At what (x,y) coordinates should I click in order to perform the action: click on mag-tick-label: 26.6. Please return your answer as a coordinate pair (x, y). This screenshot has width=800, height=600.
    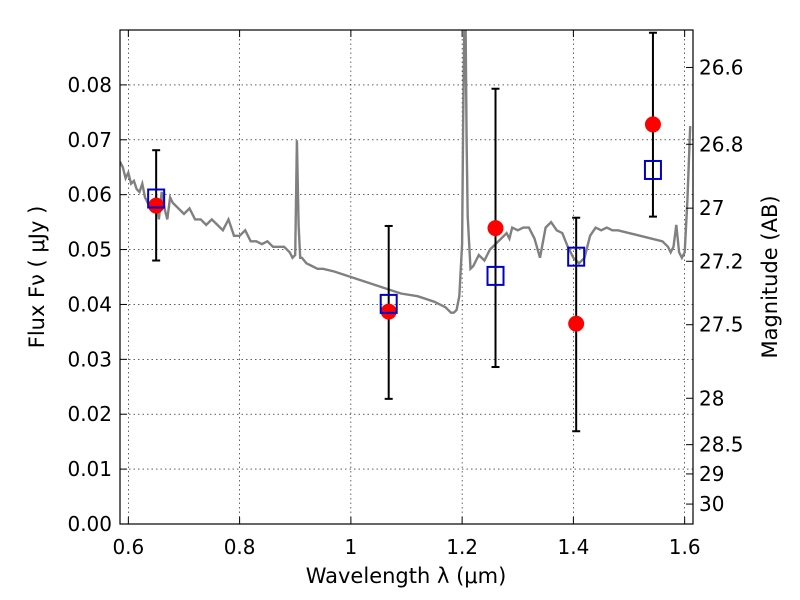
    Looking at the image, I should click on (721, 67).